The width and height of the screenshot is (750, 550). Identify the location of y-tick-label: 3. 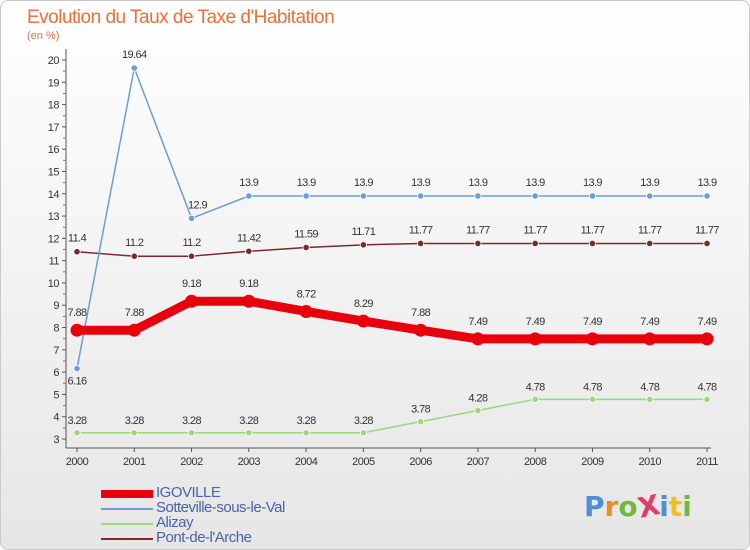
(56, 440).